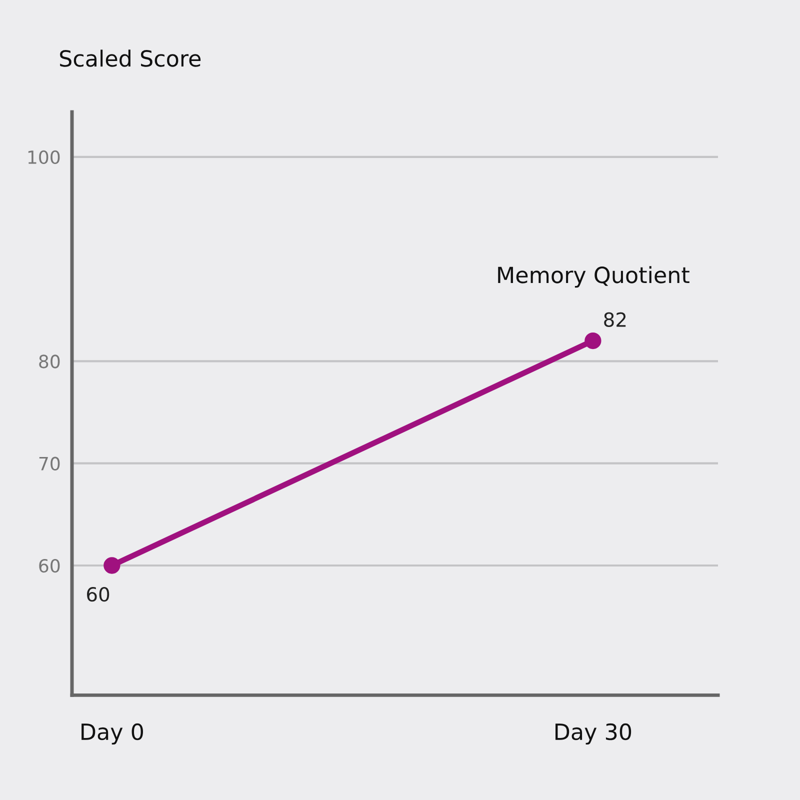 This screenshot has height=800, width=800. What do you see at coordinates (44, 157) in the screenshot?
I see `y-tick-label: 100` at bounding box center [44, 157].